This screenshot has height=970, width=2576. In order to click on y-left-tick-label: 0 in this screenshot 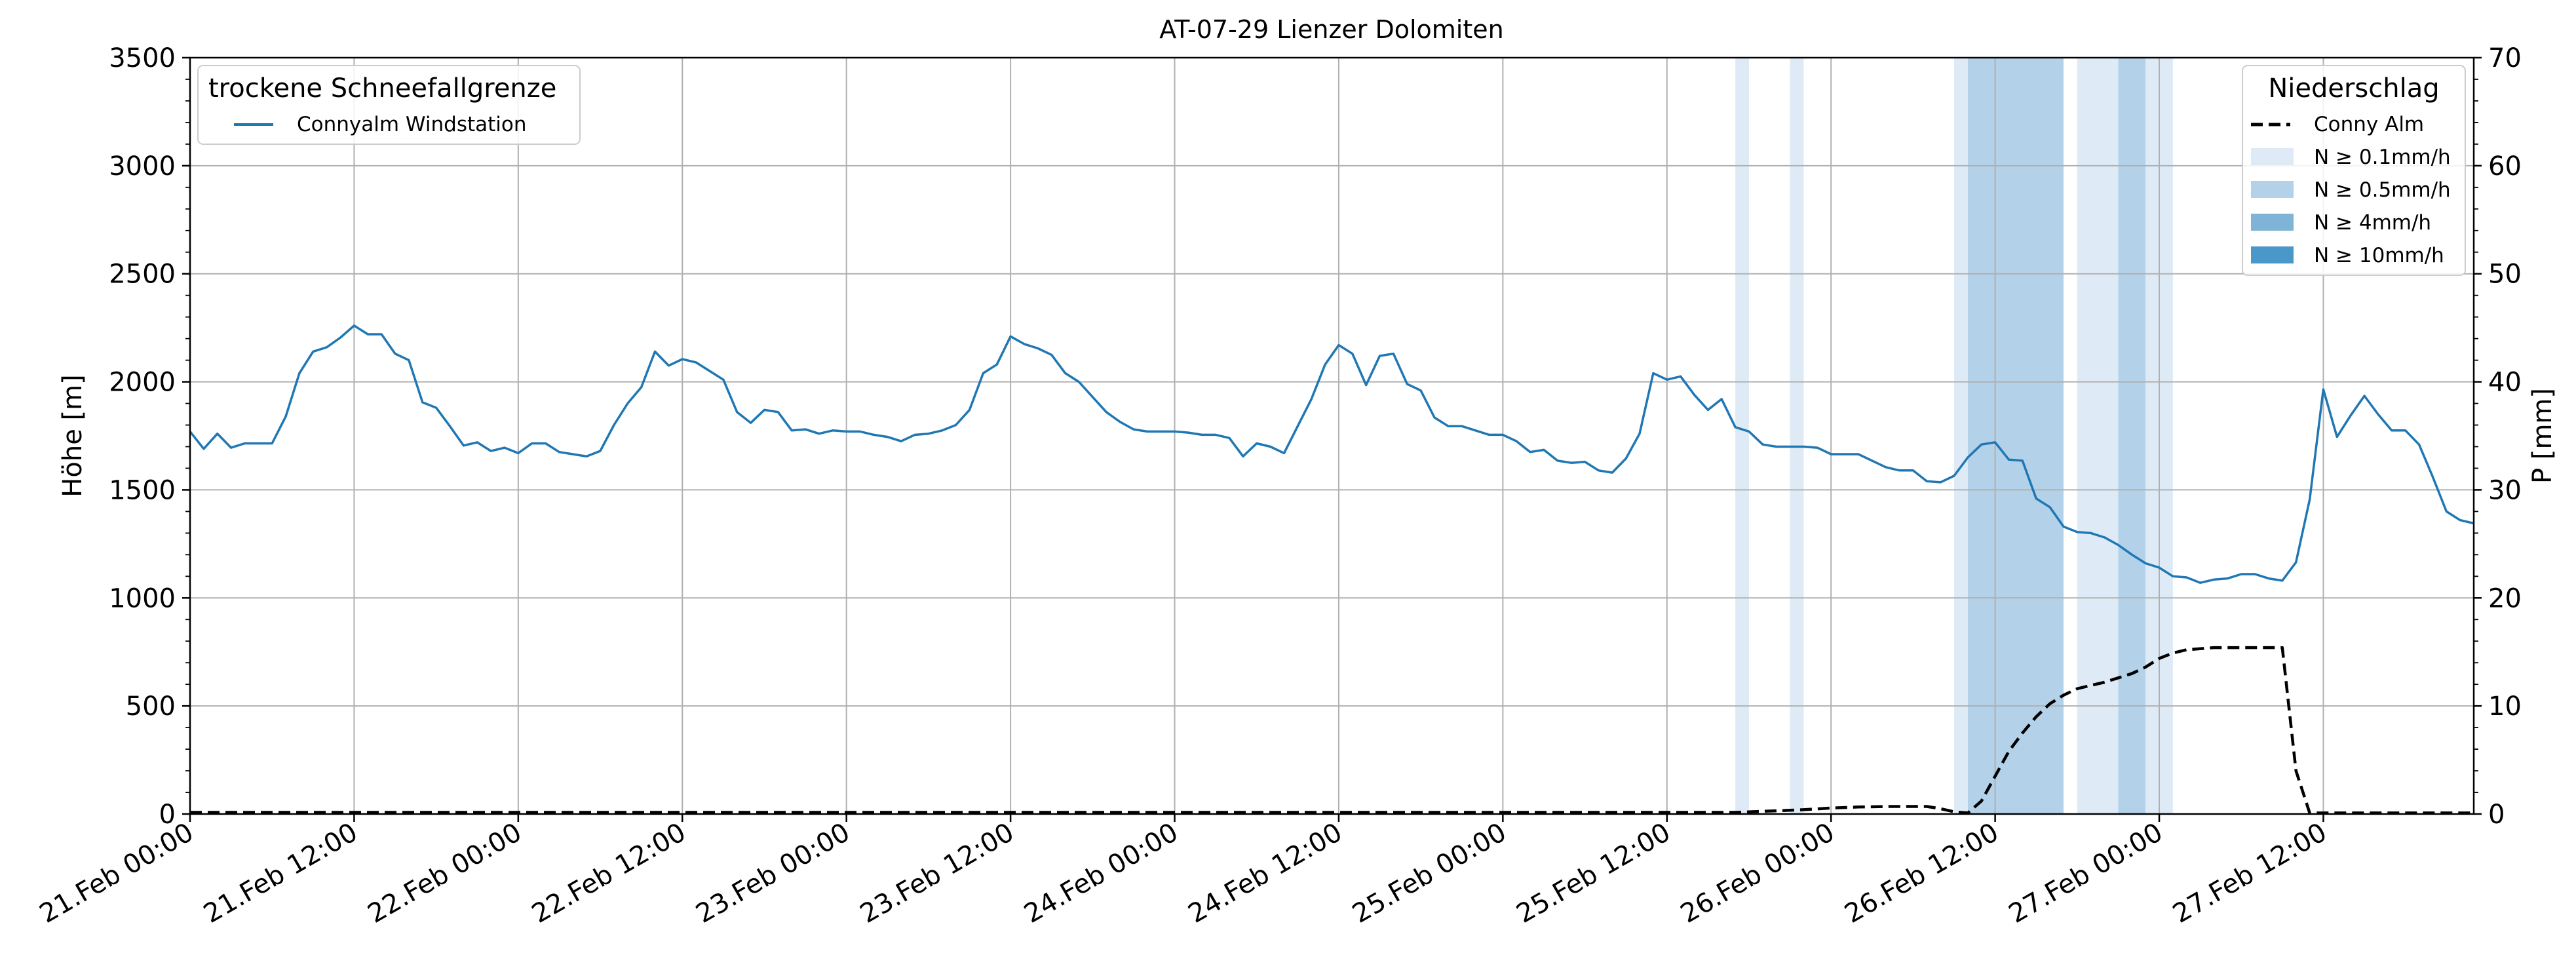, I will do `click(167, 815)`.